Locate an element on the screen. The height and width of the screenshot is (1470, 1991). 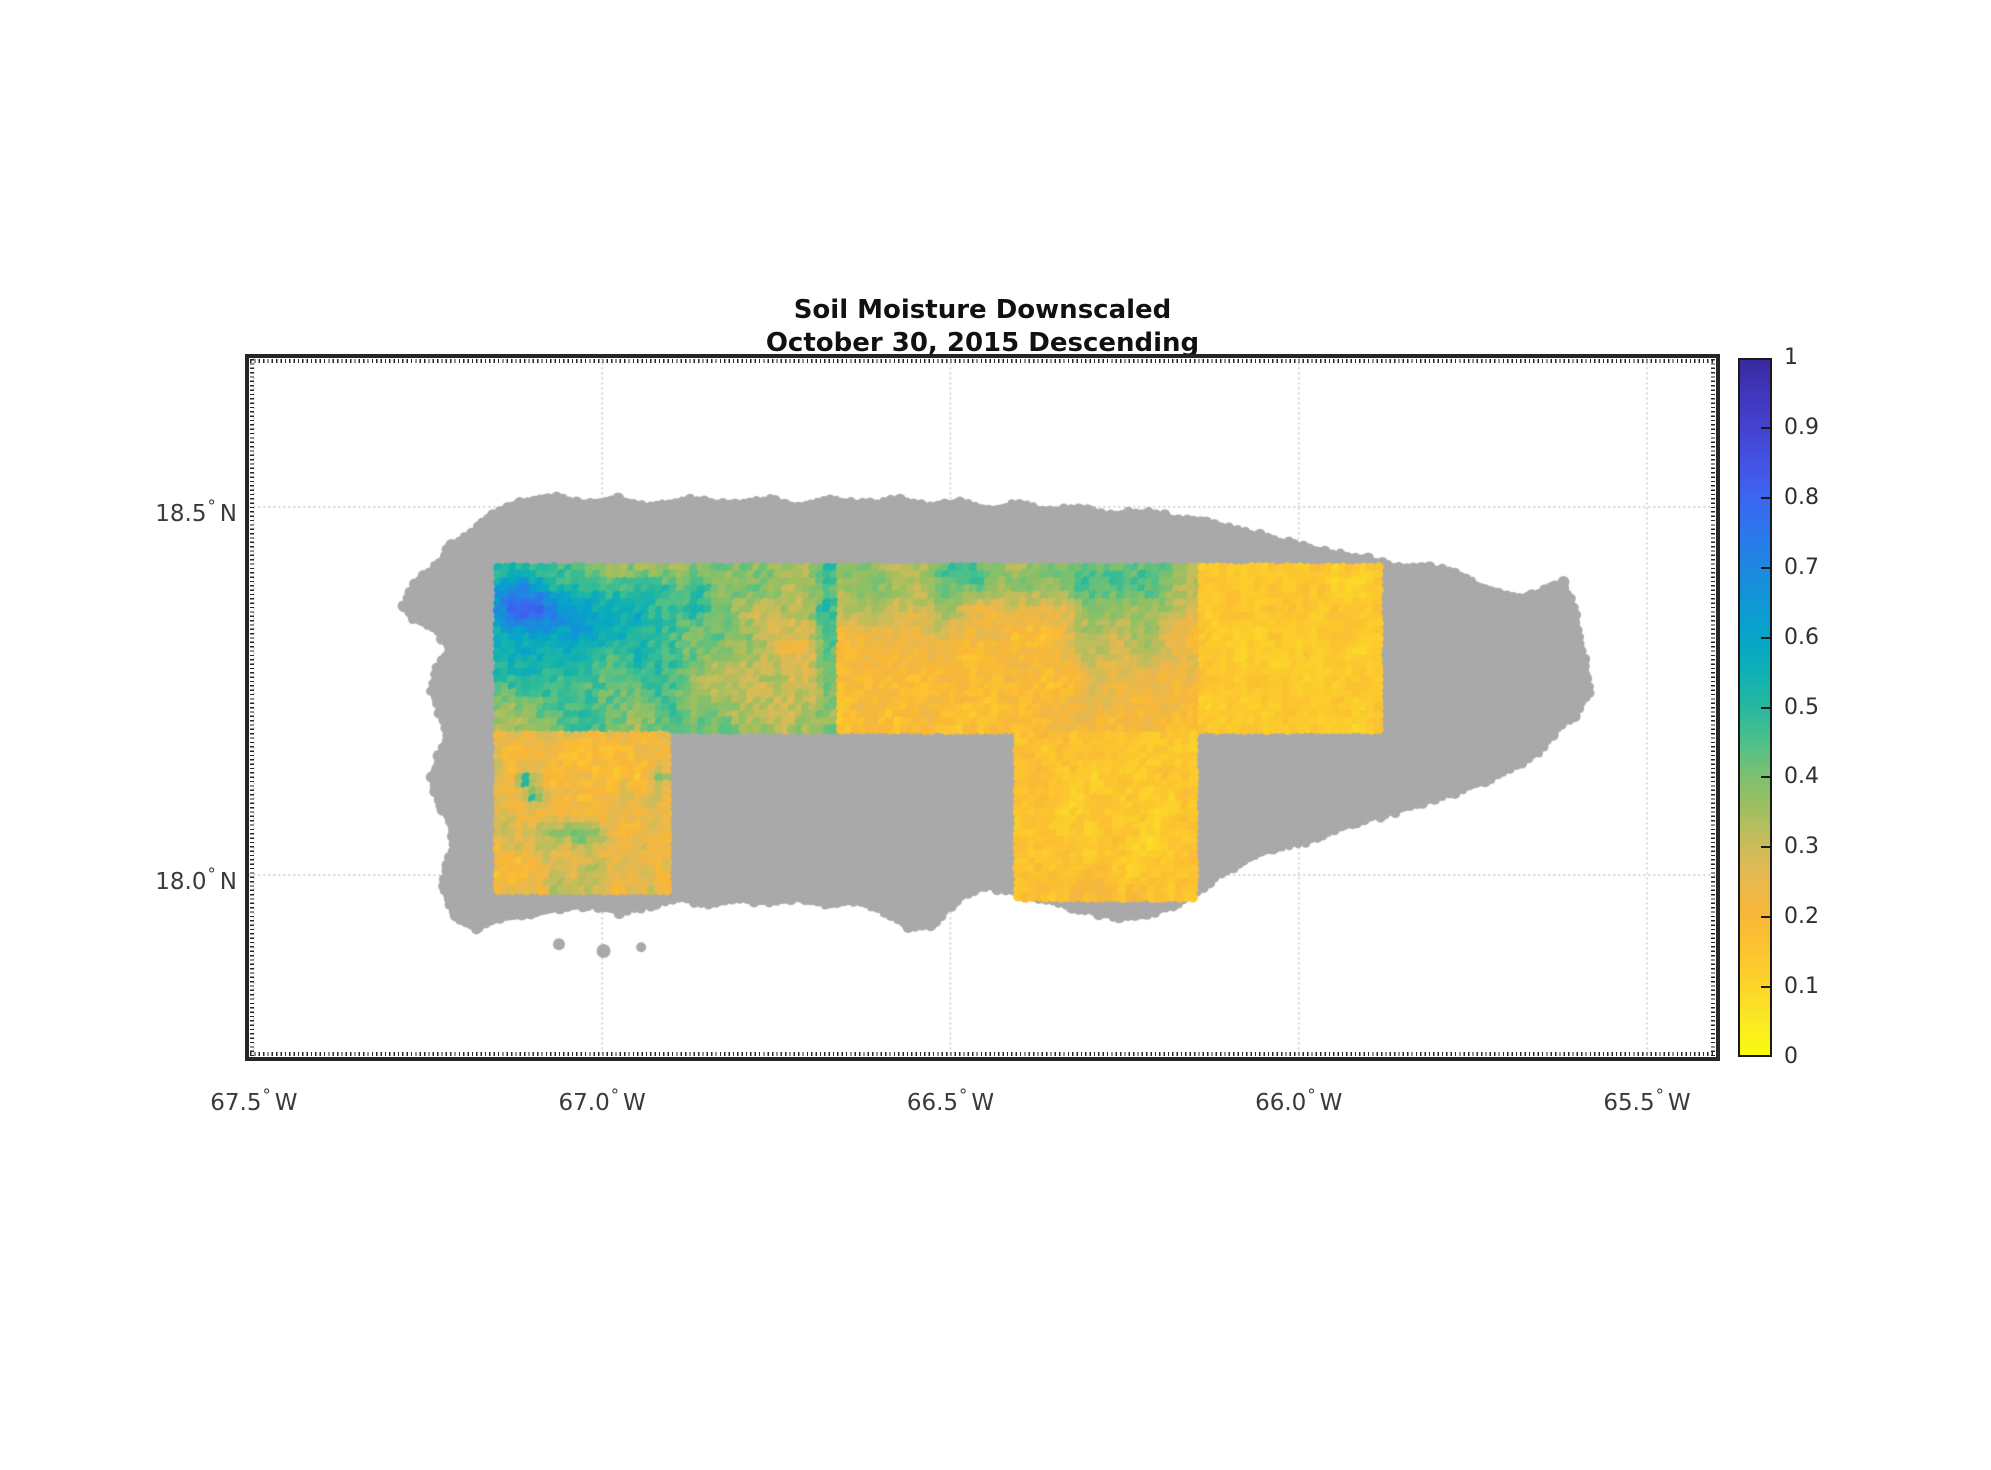
title-line-2: October 30, 2015 Descending is located at coordinates (982, 343).